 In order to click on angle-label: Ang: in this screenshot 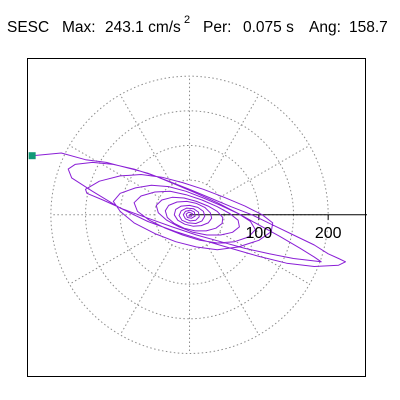, I will do `click(325, 27)`.